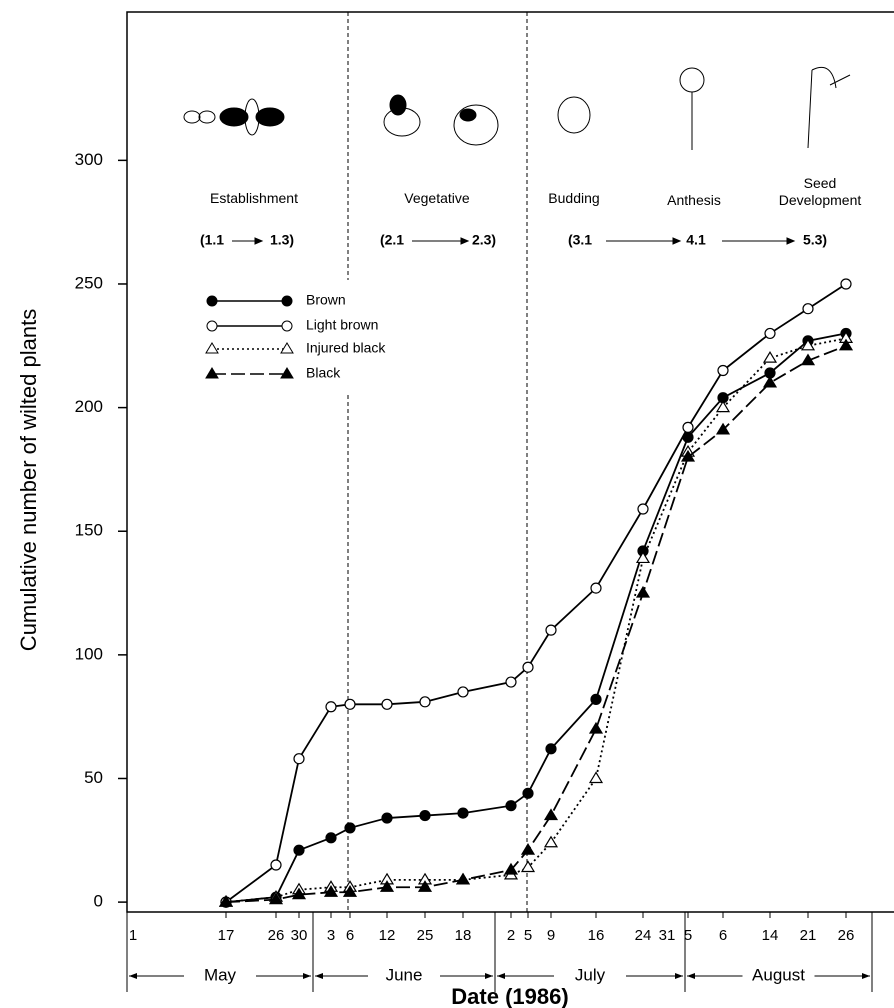 This screenshot has width=894, height=1008. I want to click on y-axis-title: Cumulative number of wilted plants, so click(28, 480).